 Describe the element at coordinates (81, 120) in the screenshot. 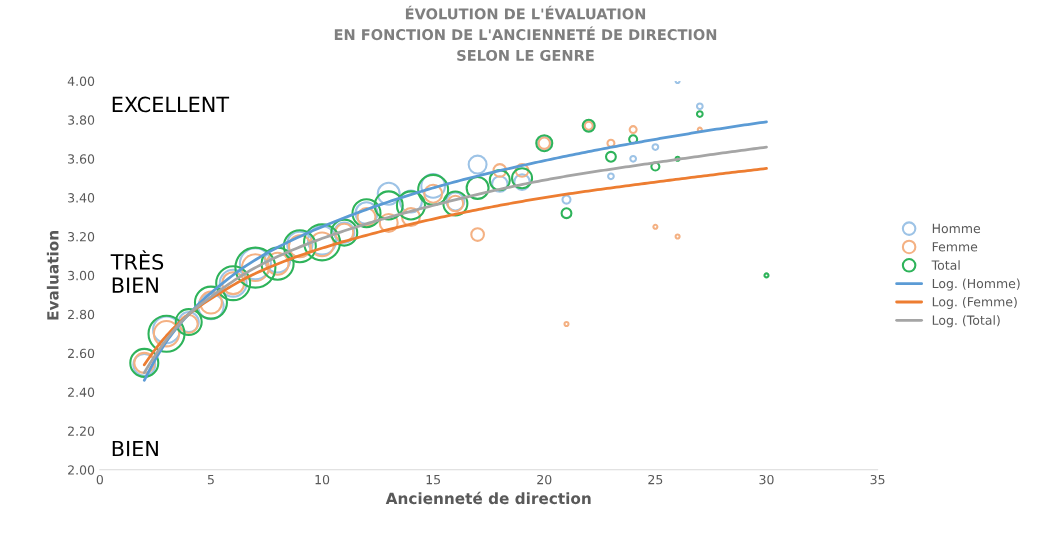

I see `y-tick-label: 3.80` at that location.